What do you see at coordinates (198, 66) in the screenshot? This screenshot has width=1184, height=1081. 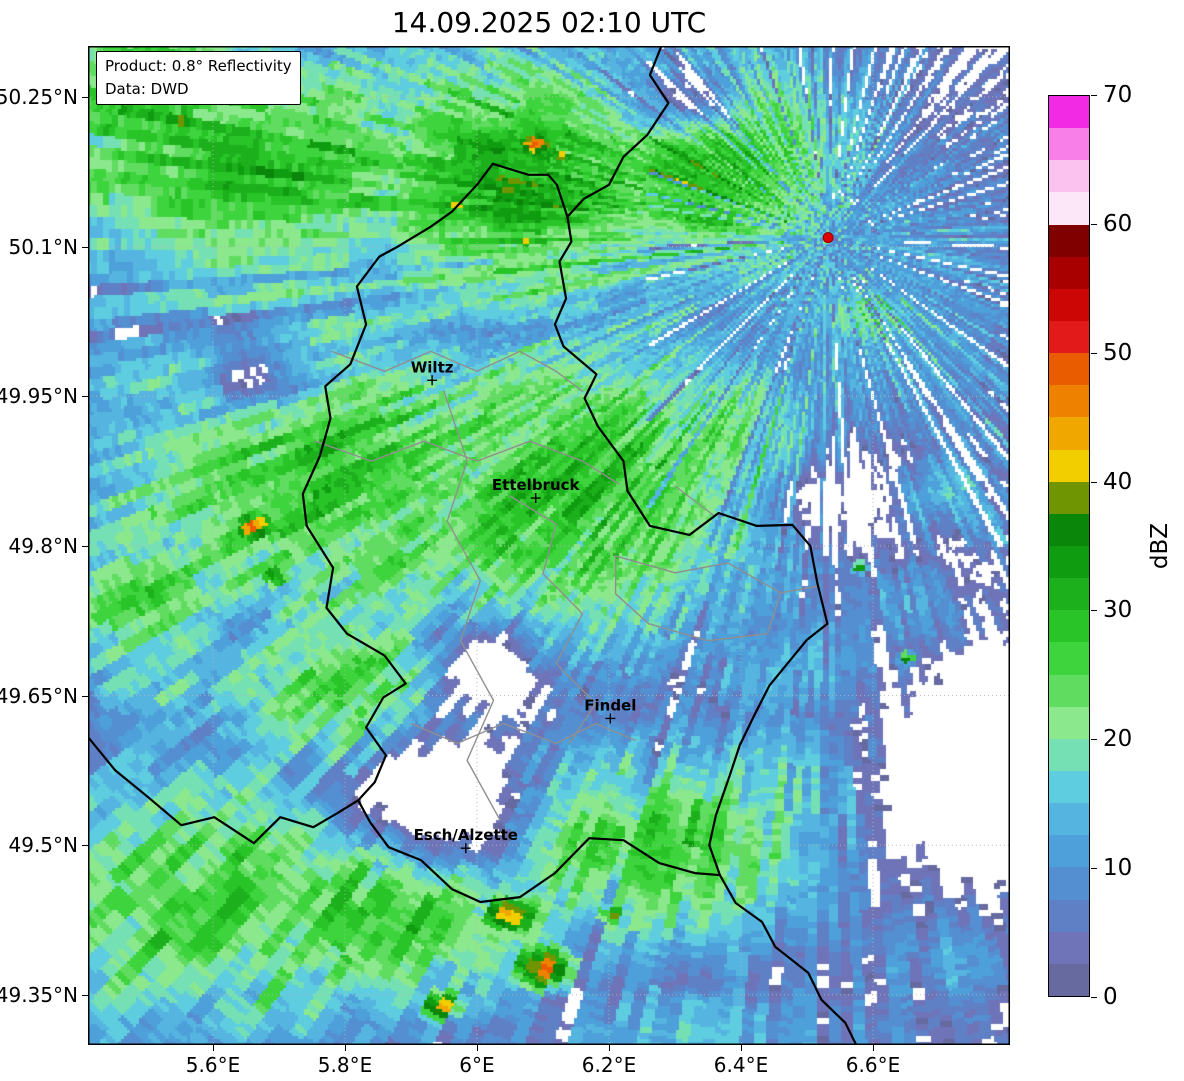 I see `product-name-text: Product: 0.8° Reflectivity` at bounding box center [198, 66].